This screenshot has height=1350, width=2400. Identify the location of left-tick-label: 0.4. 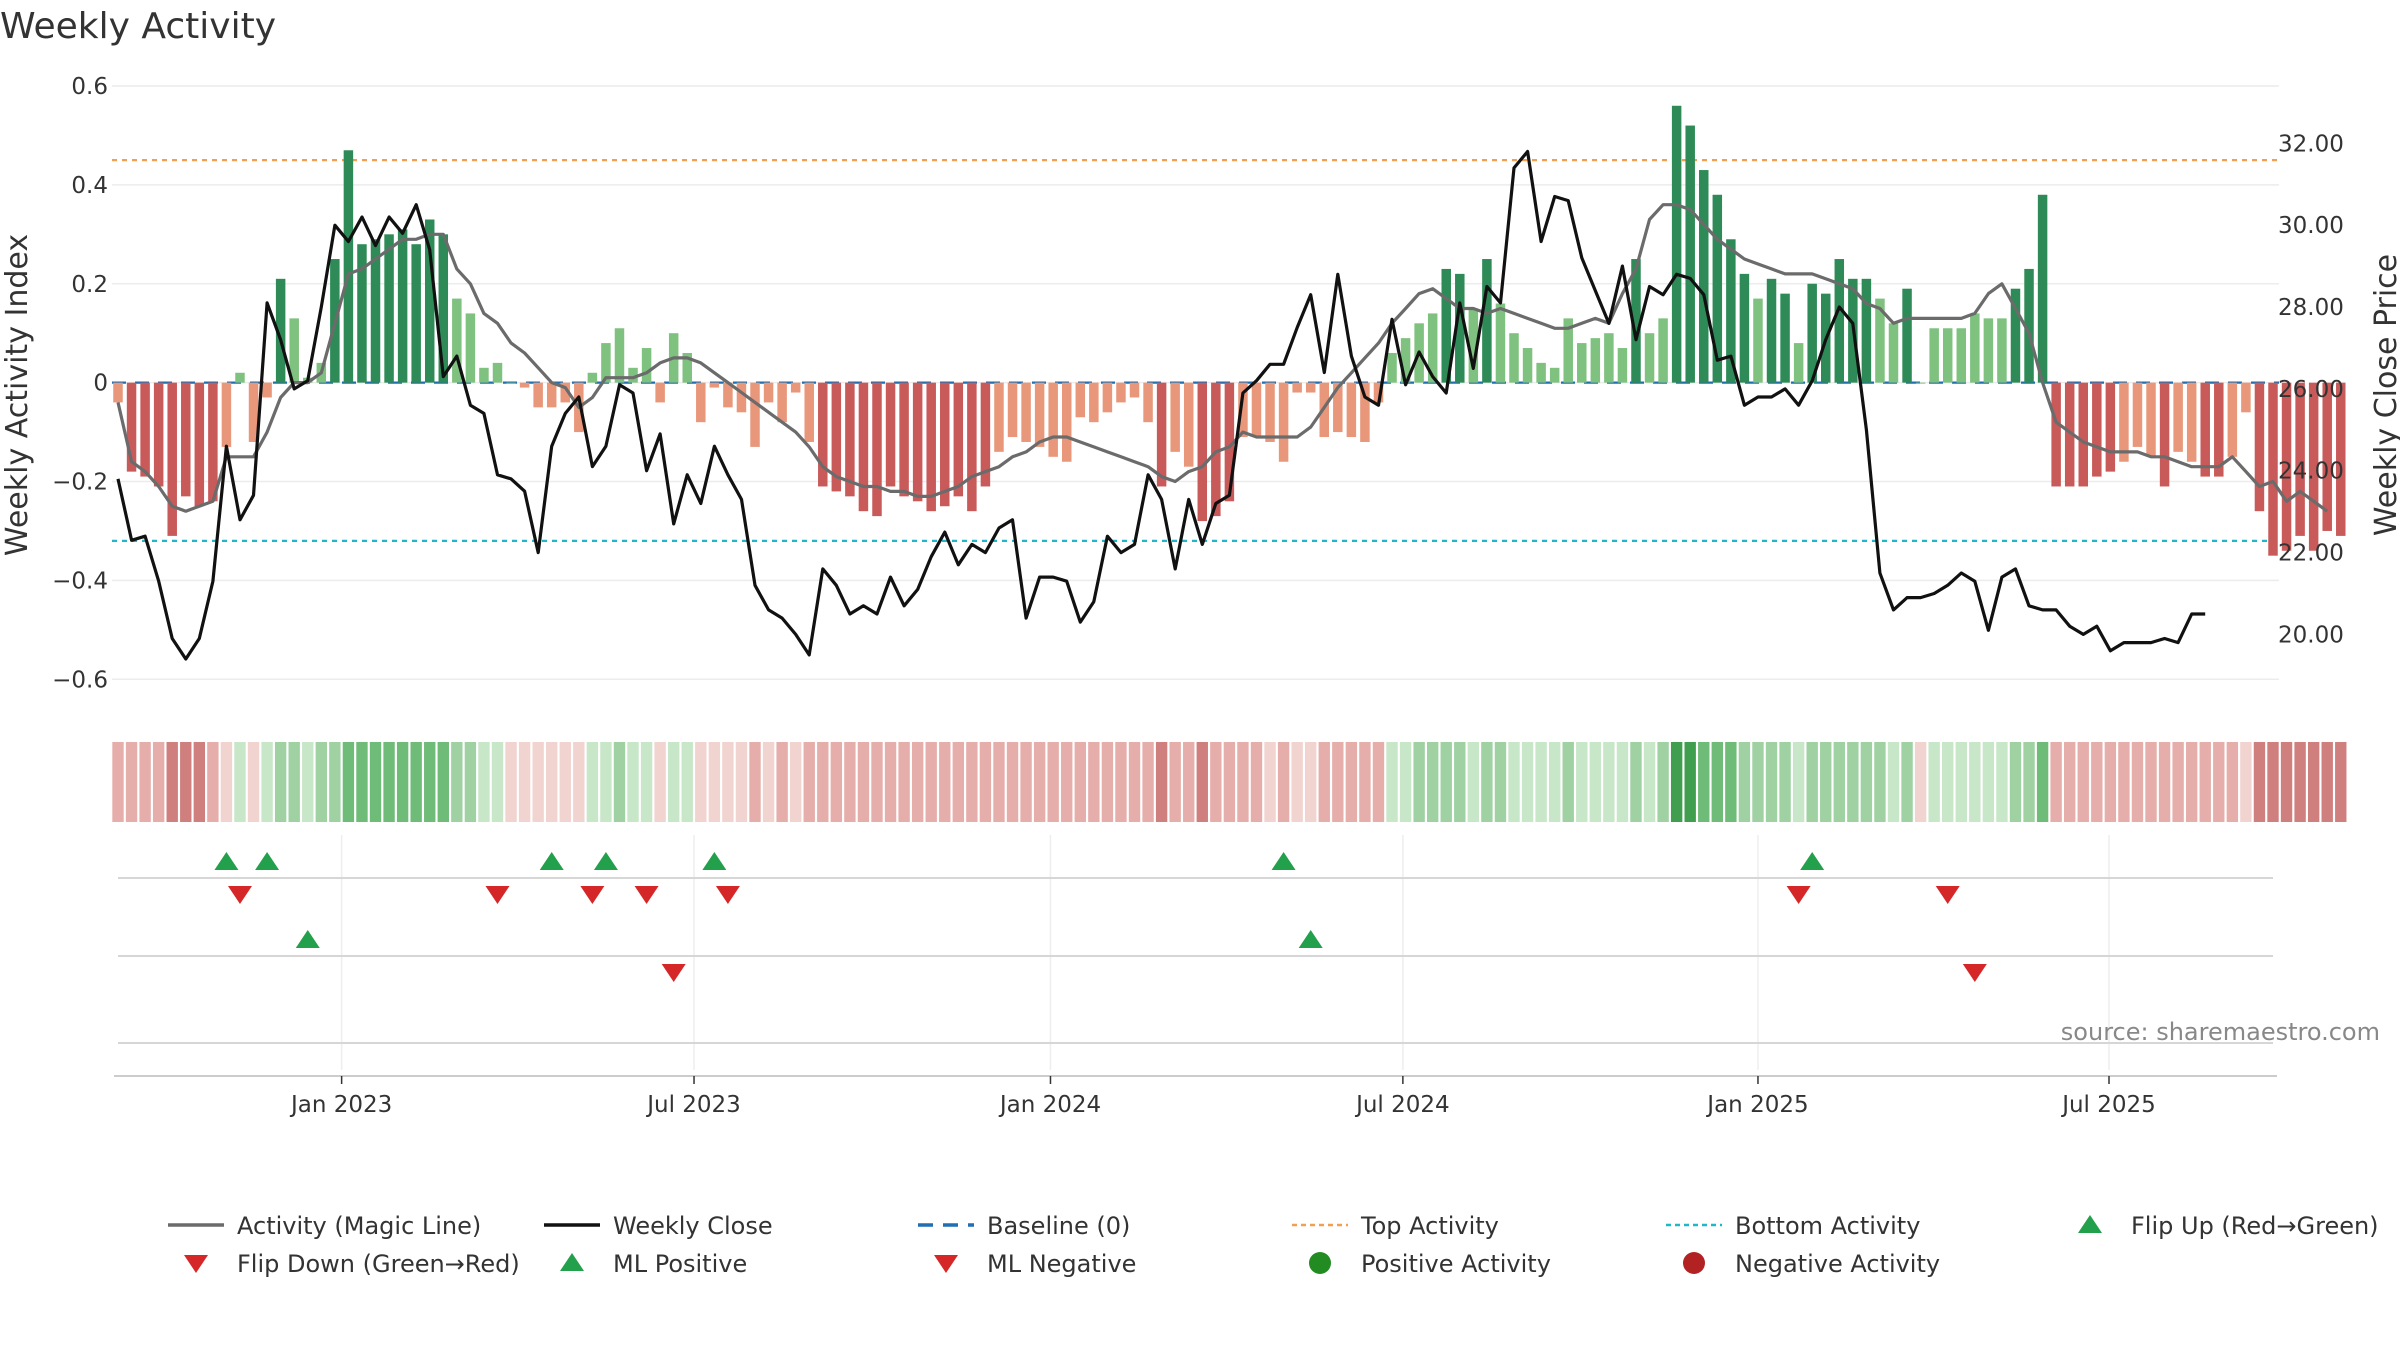
(89, 186).